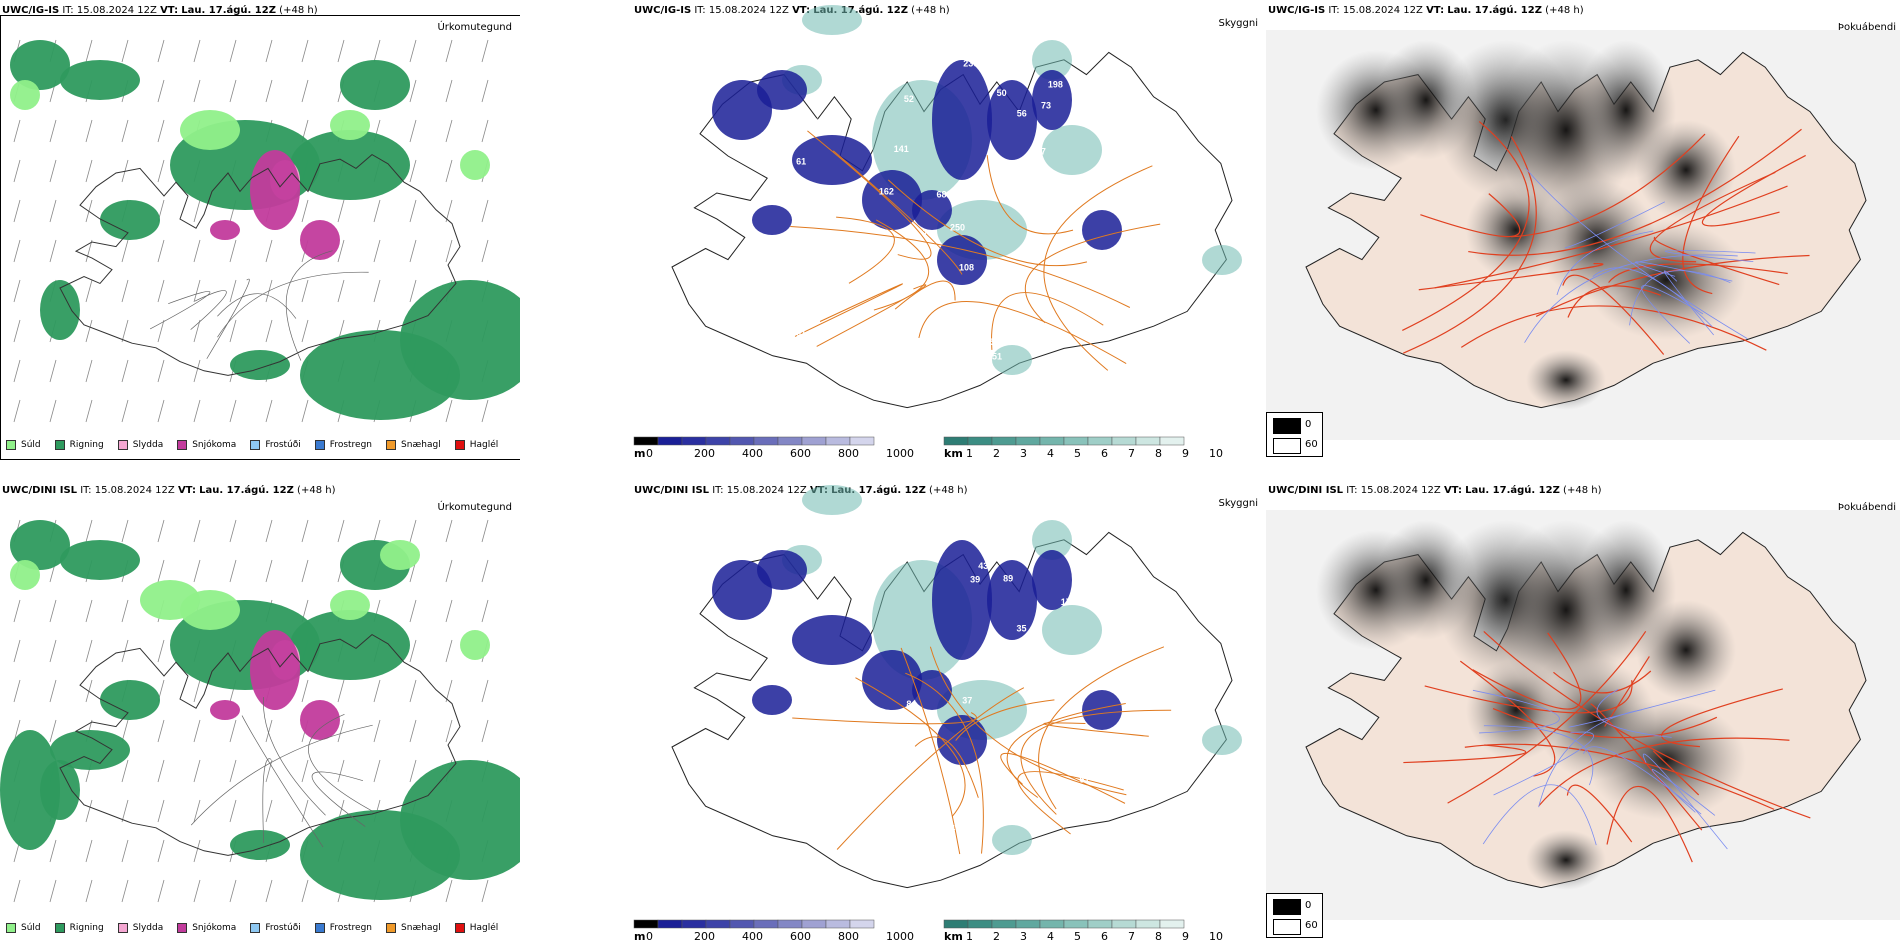  What do you see at coordinates (260, 711) in the screenshot?
I see `precip-map` at bounding box center [260, 711].